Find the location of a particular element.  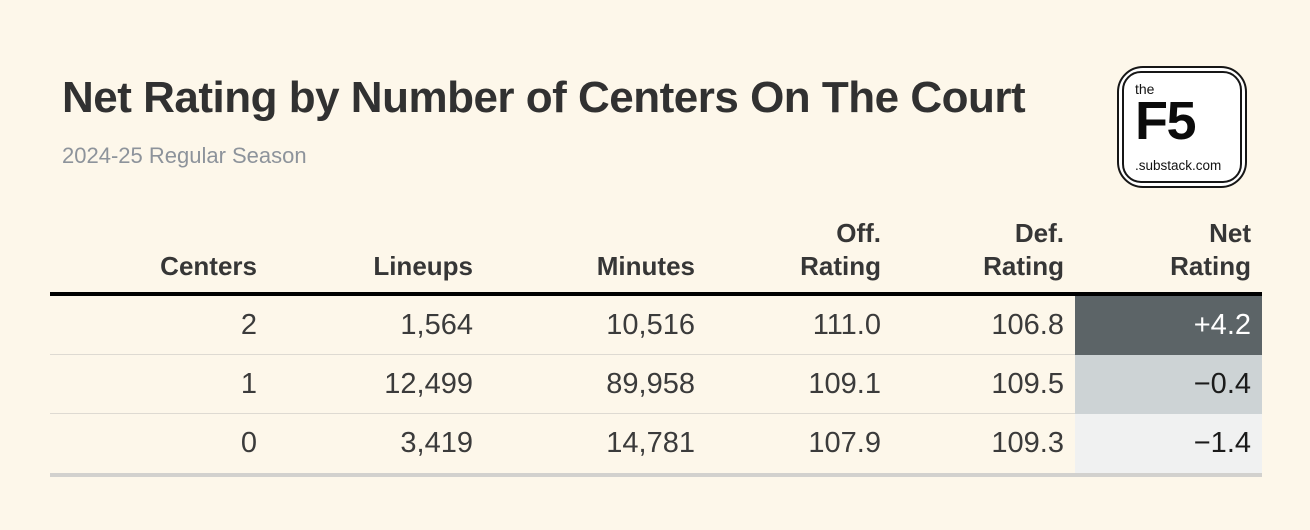

cell-off-rating: 109.1 is located at coordinates (799, 384).